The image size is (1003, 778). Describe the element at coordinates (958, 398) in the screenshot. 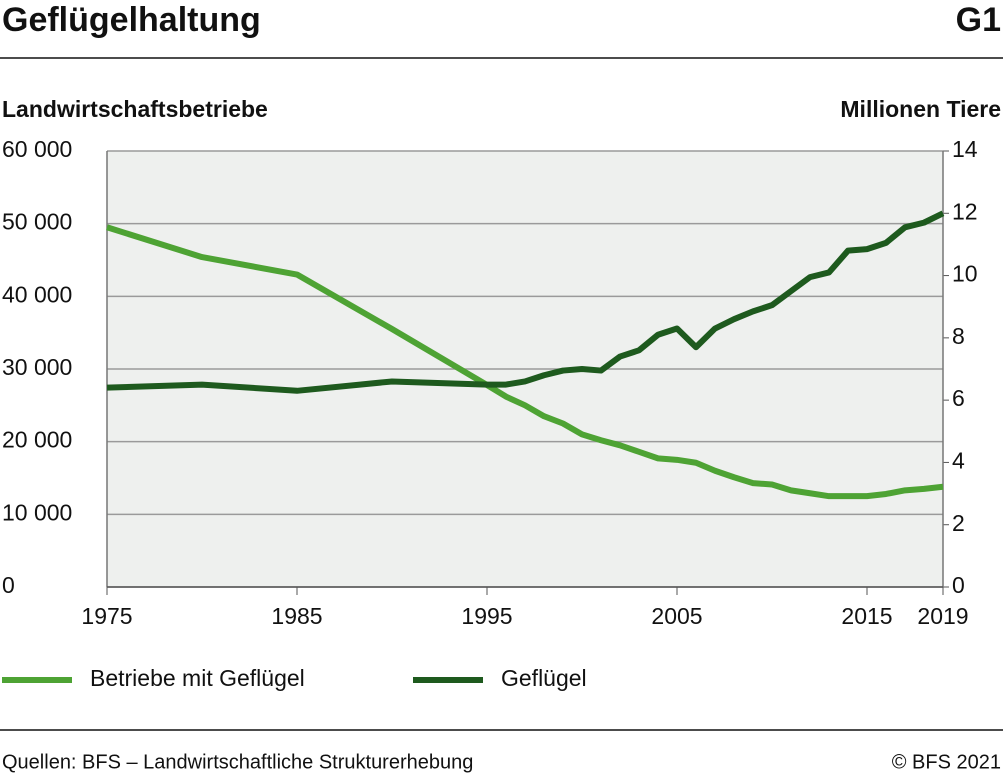

I see `y2-tick-label: 6` at that location.